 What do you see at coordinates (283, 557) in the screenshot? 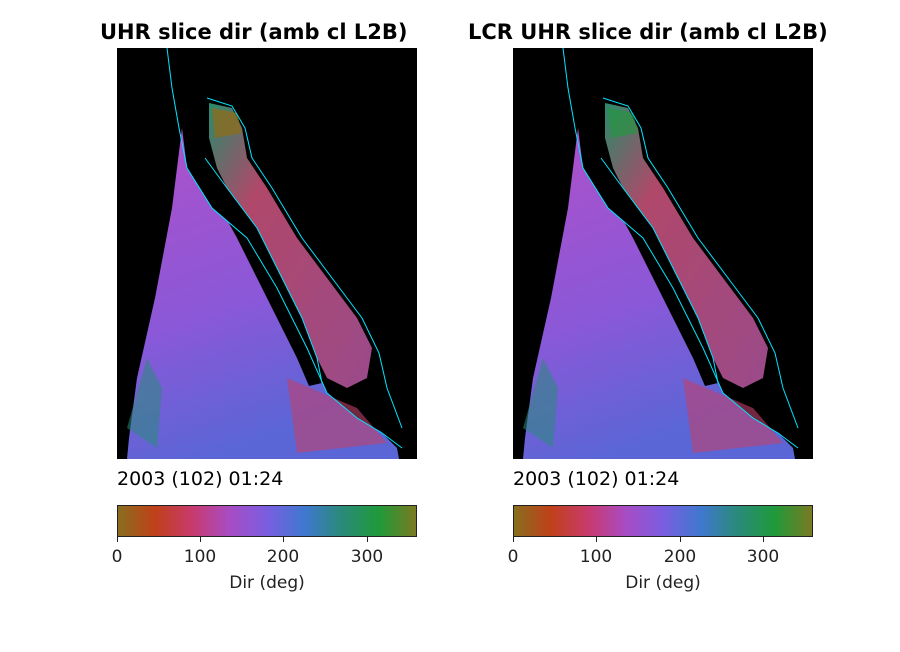
I see `left-colorbar-tick-label: 200` at bounding box center [283, 557].